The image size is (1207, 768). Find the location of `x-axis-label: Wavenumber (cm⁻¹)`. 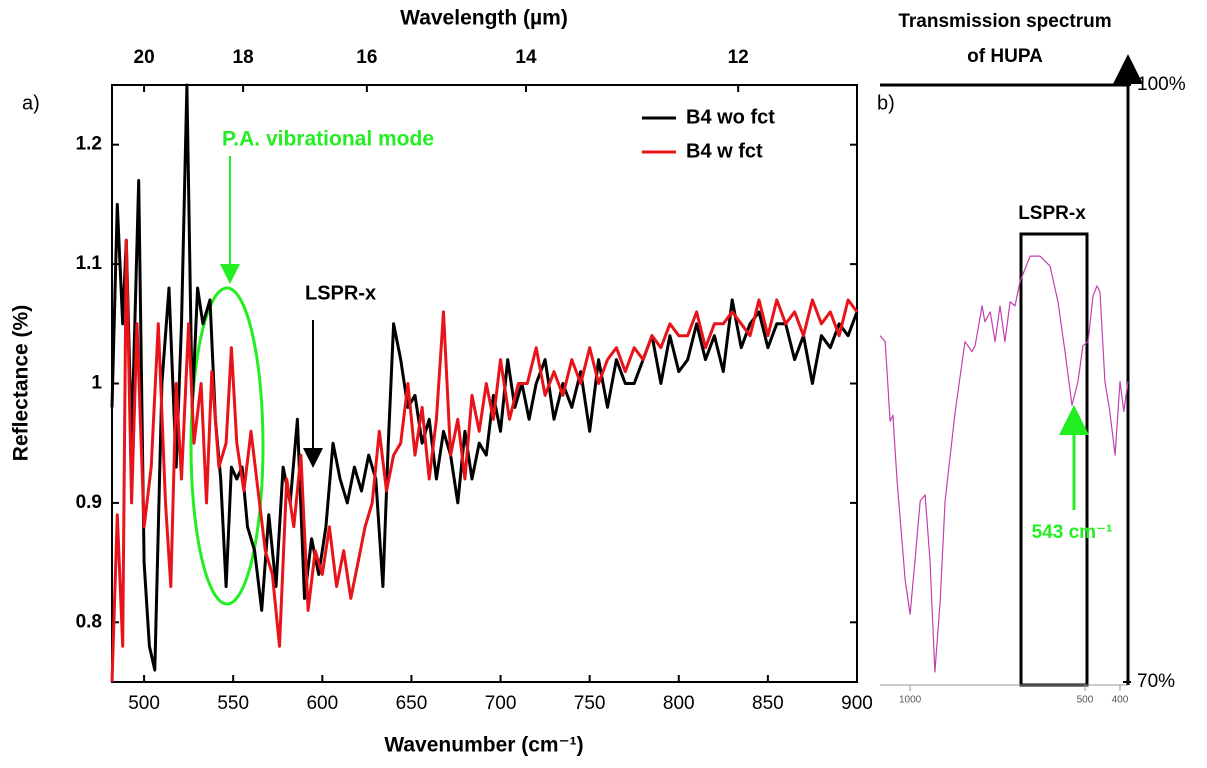

x-axis-label: Wavenumber (cm⁻¹) is located at coordinates (483, 745).